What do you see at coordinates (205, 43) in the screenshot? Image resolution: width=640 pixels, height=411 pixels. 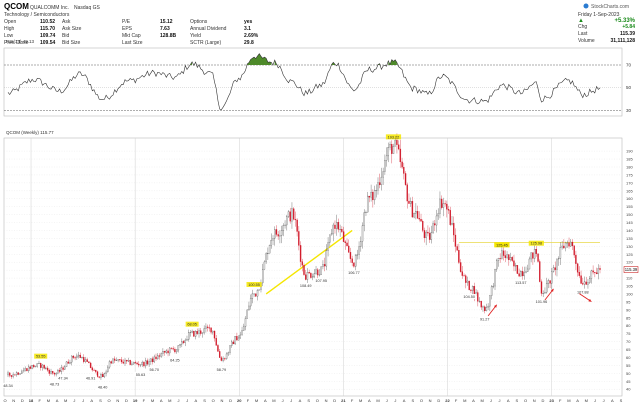 I see `stat-label: SCTR (Large)` at bounding box center [205, 43].